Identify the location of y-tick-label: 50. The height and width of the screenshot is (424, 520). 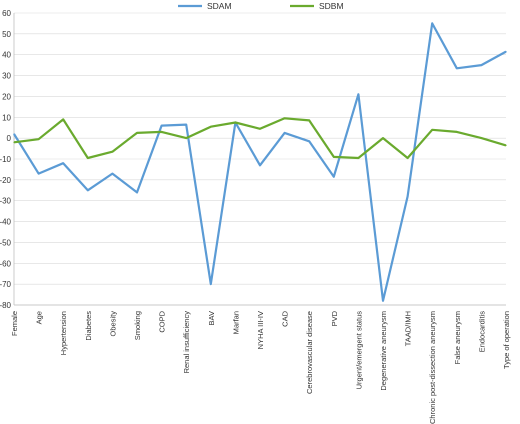
(6, 34).